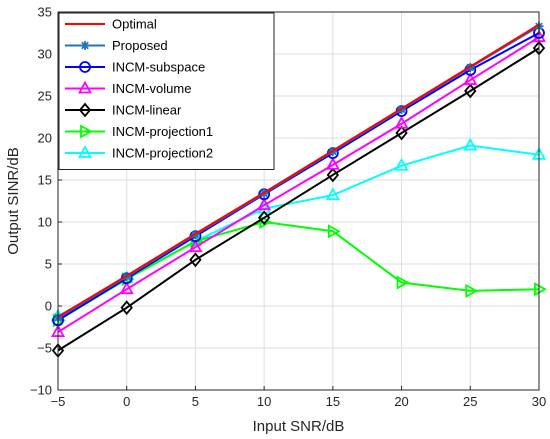 This screenshot has width=550, height=439. I want to click on x-axis-label: Input SNR/dB, so click(299, 426).